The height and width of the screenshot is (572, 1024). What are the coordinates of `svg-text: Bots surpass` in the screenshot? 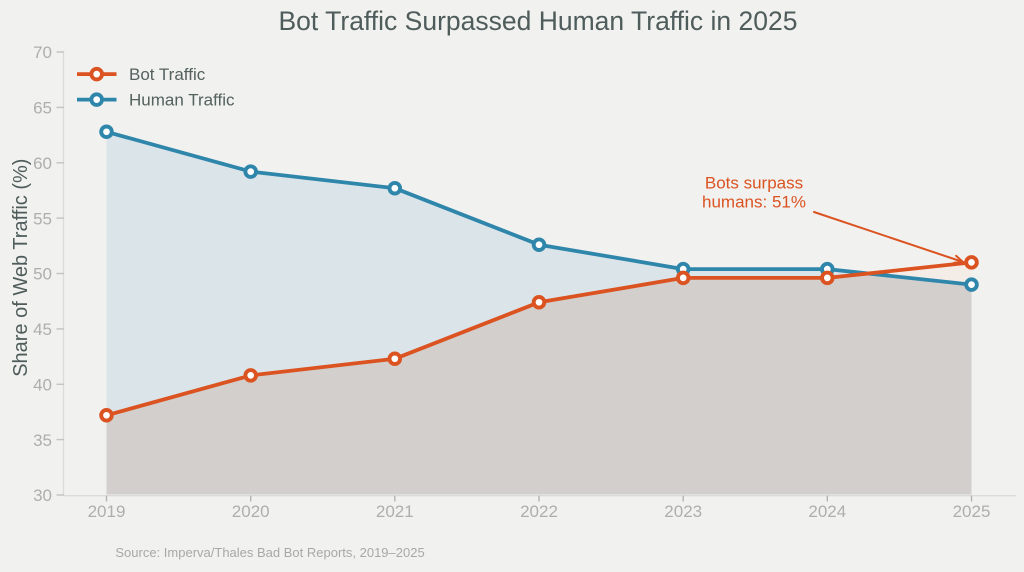 It's located at (754, 183).